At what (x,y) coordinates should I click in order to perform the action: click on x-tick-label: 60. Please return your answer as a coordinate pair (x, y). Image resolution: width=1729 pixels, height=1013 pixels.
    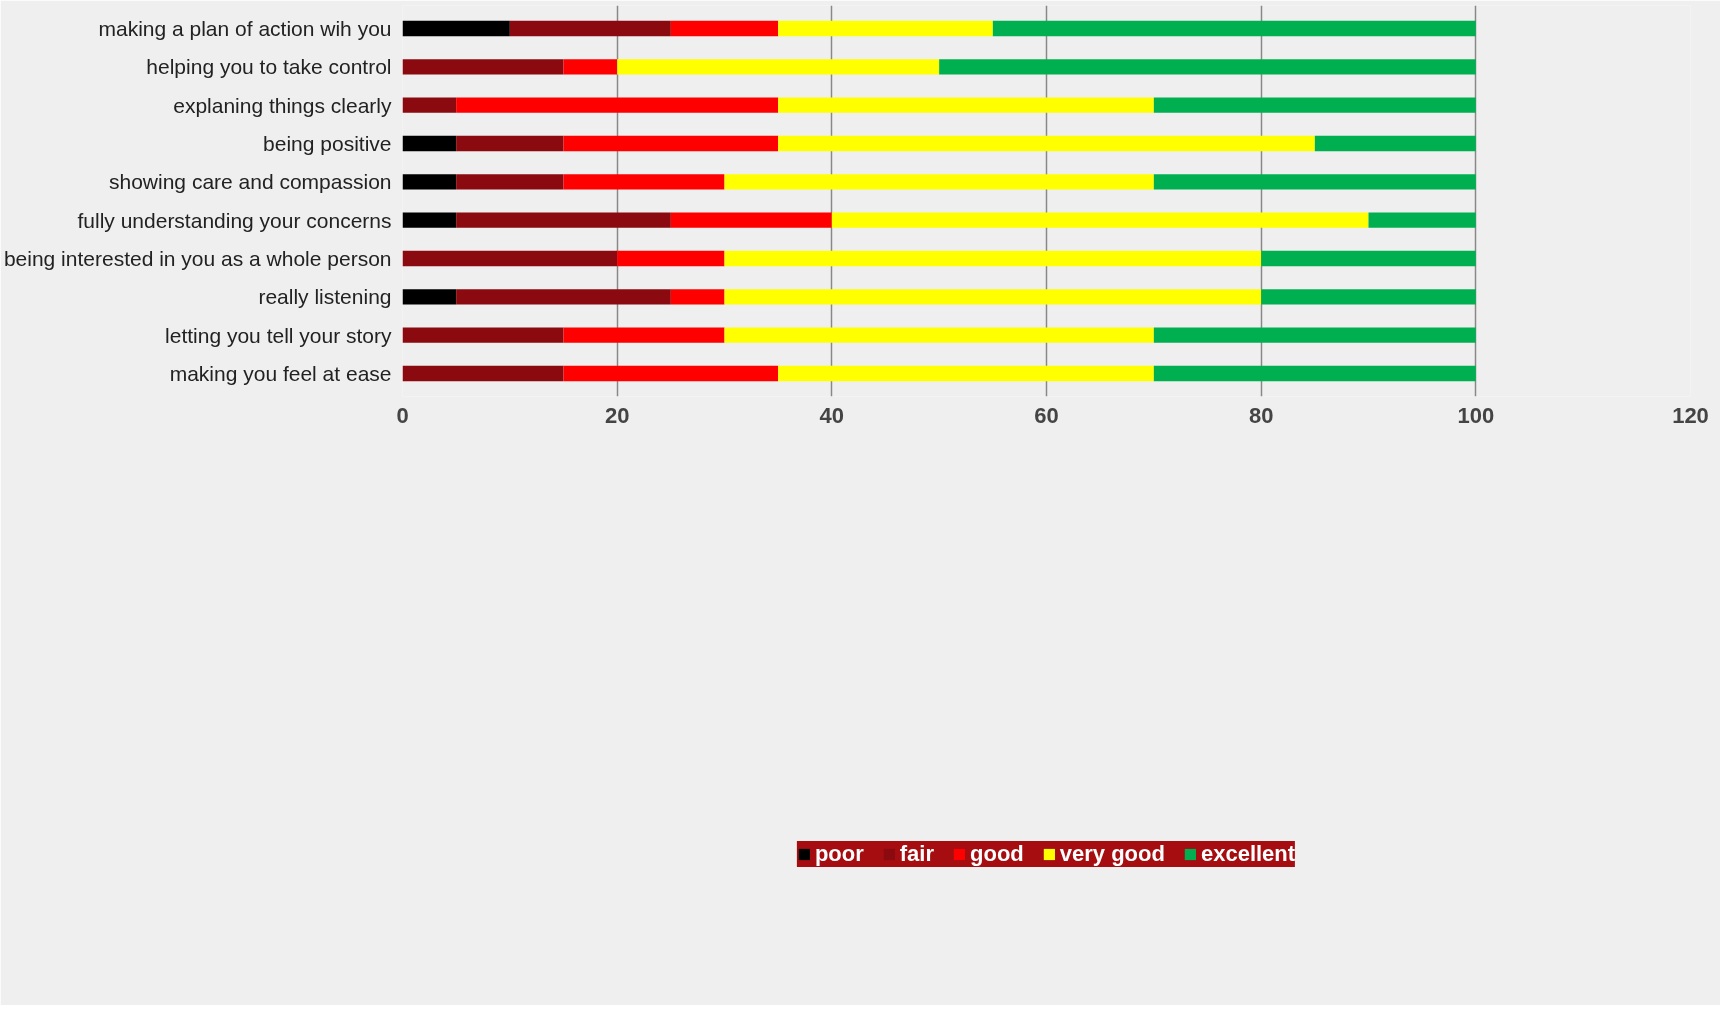
    Looking at the image, I should click on (1046, 415).